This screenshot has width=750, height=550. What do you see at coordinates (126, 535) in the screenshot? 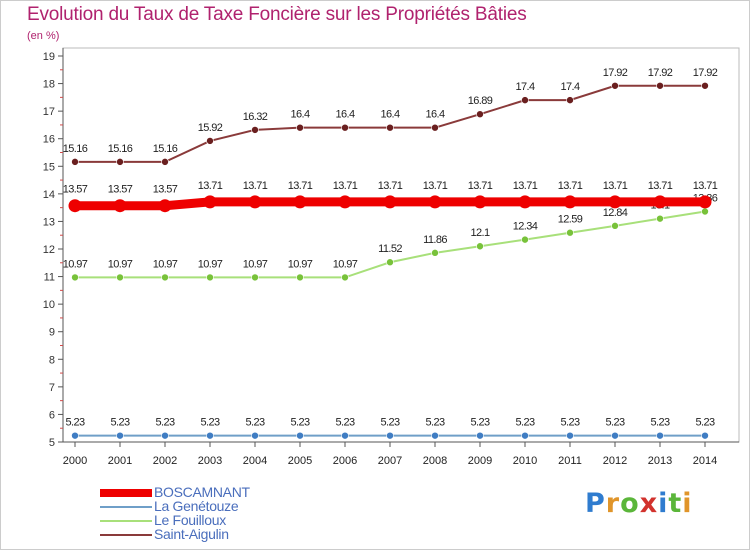
I see `legend-swatch-saint-aigulin` at bounding box center [126, 535].